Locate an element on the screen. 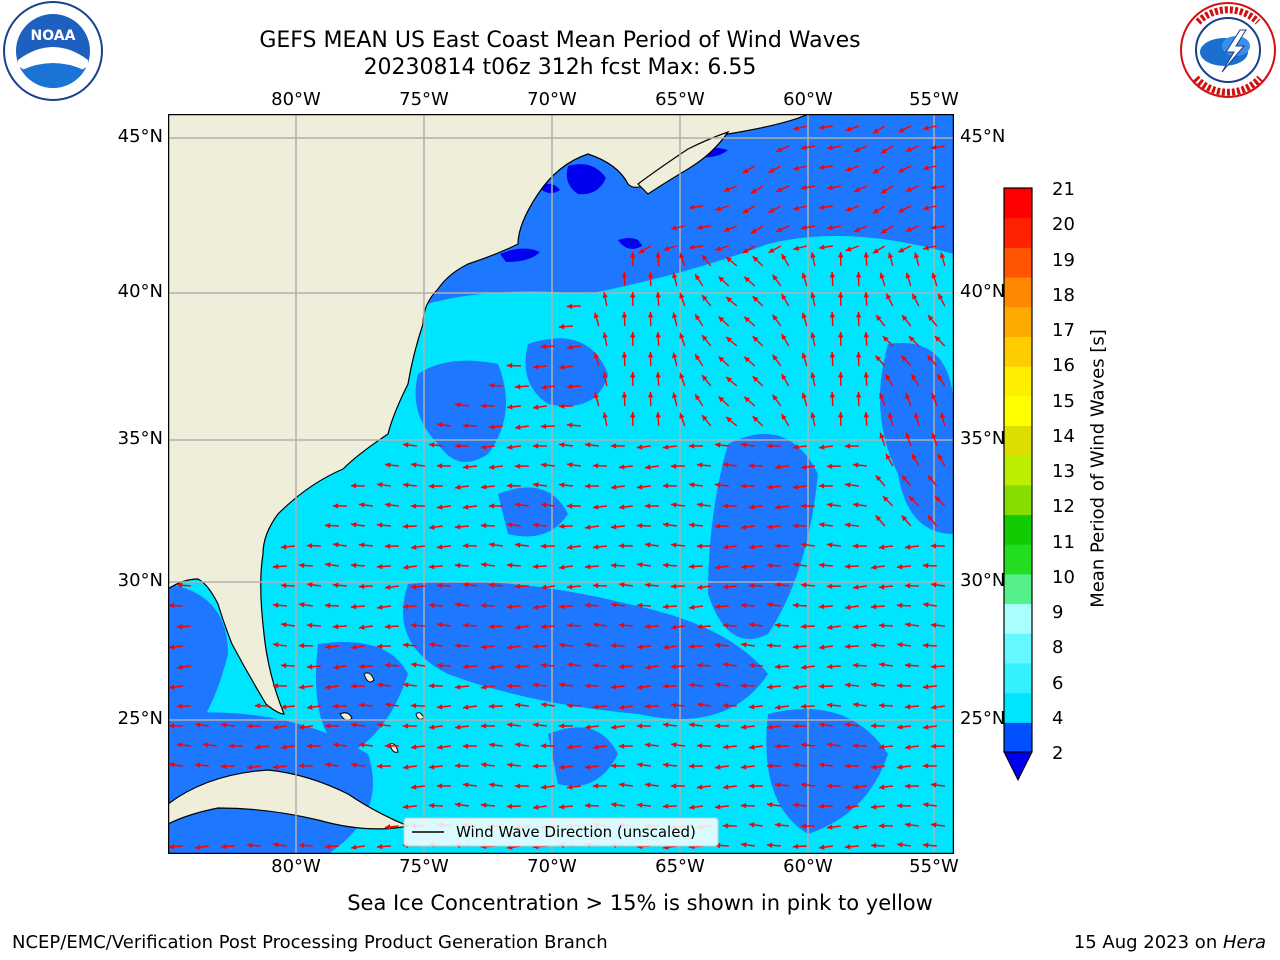 The height and width of the screenshot is (960, 1280). lon-label-top-3: 70°W is located at coordinates (552, 99).